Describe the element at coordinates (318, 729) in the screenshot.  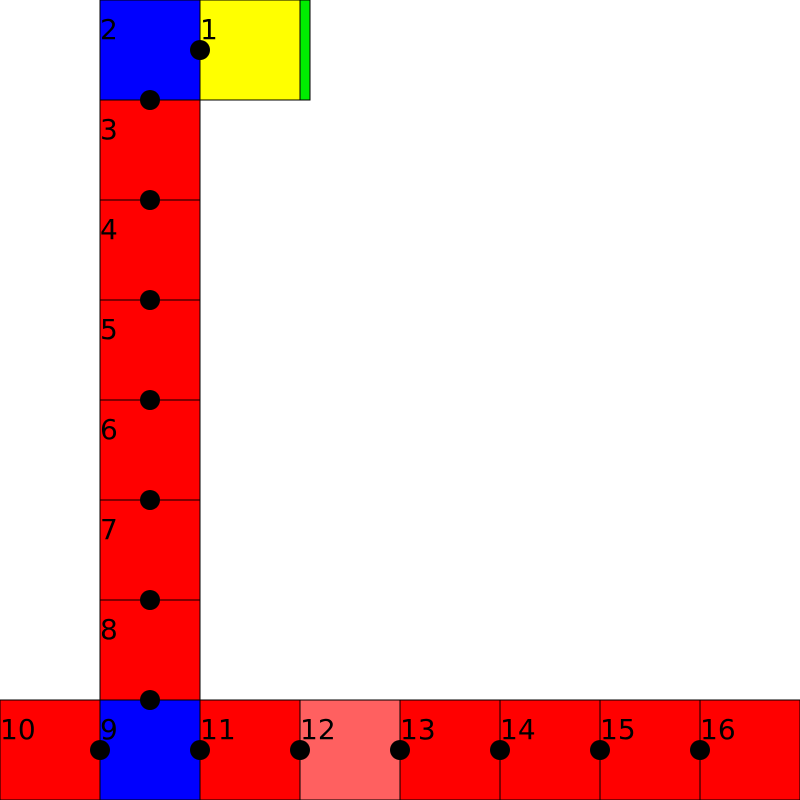
I see `cell-label-12: 12` at that location.